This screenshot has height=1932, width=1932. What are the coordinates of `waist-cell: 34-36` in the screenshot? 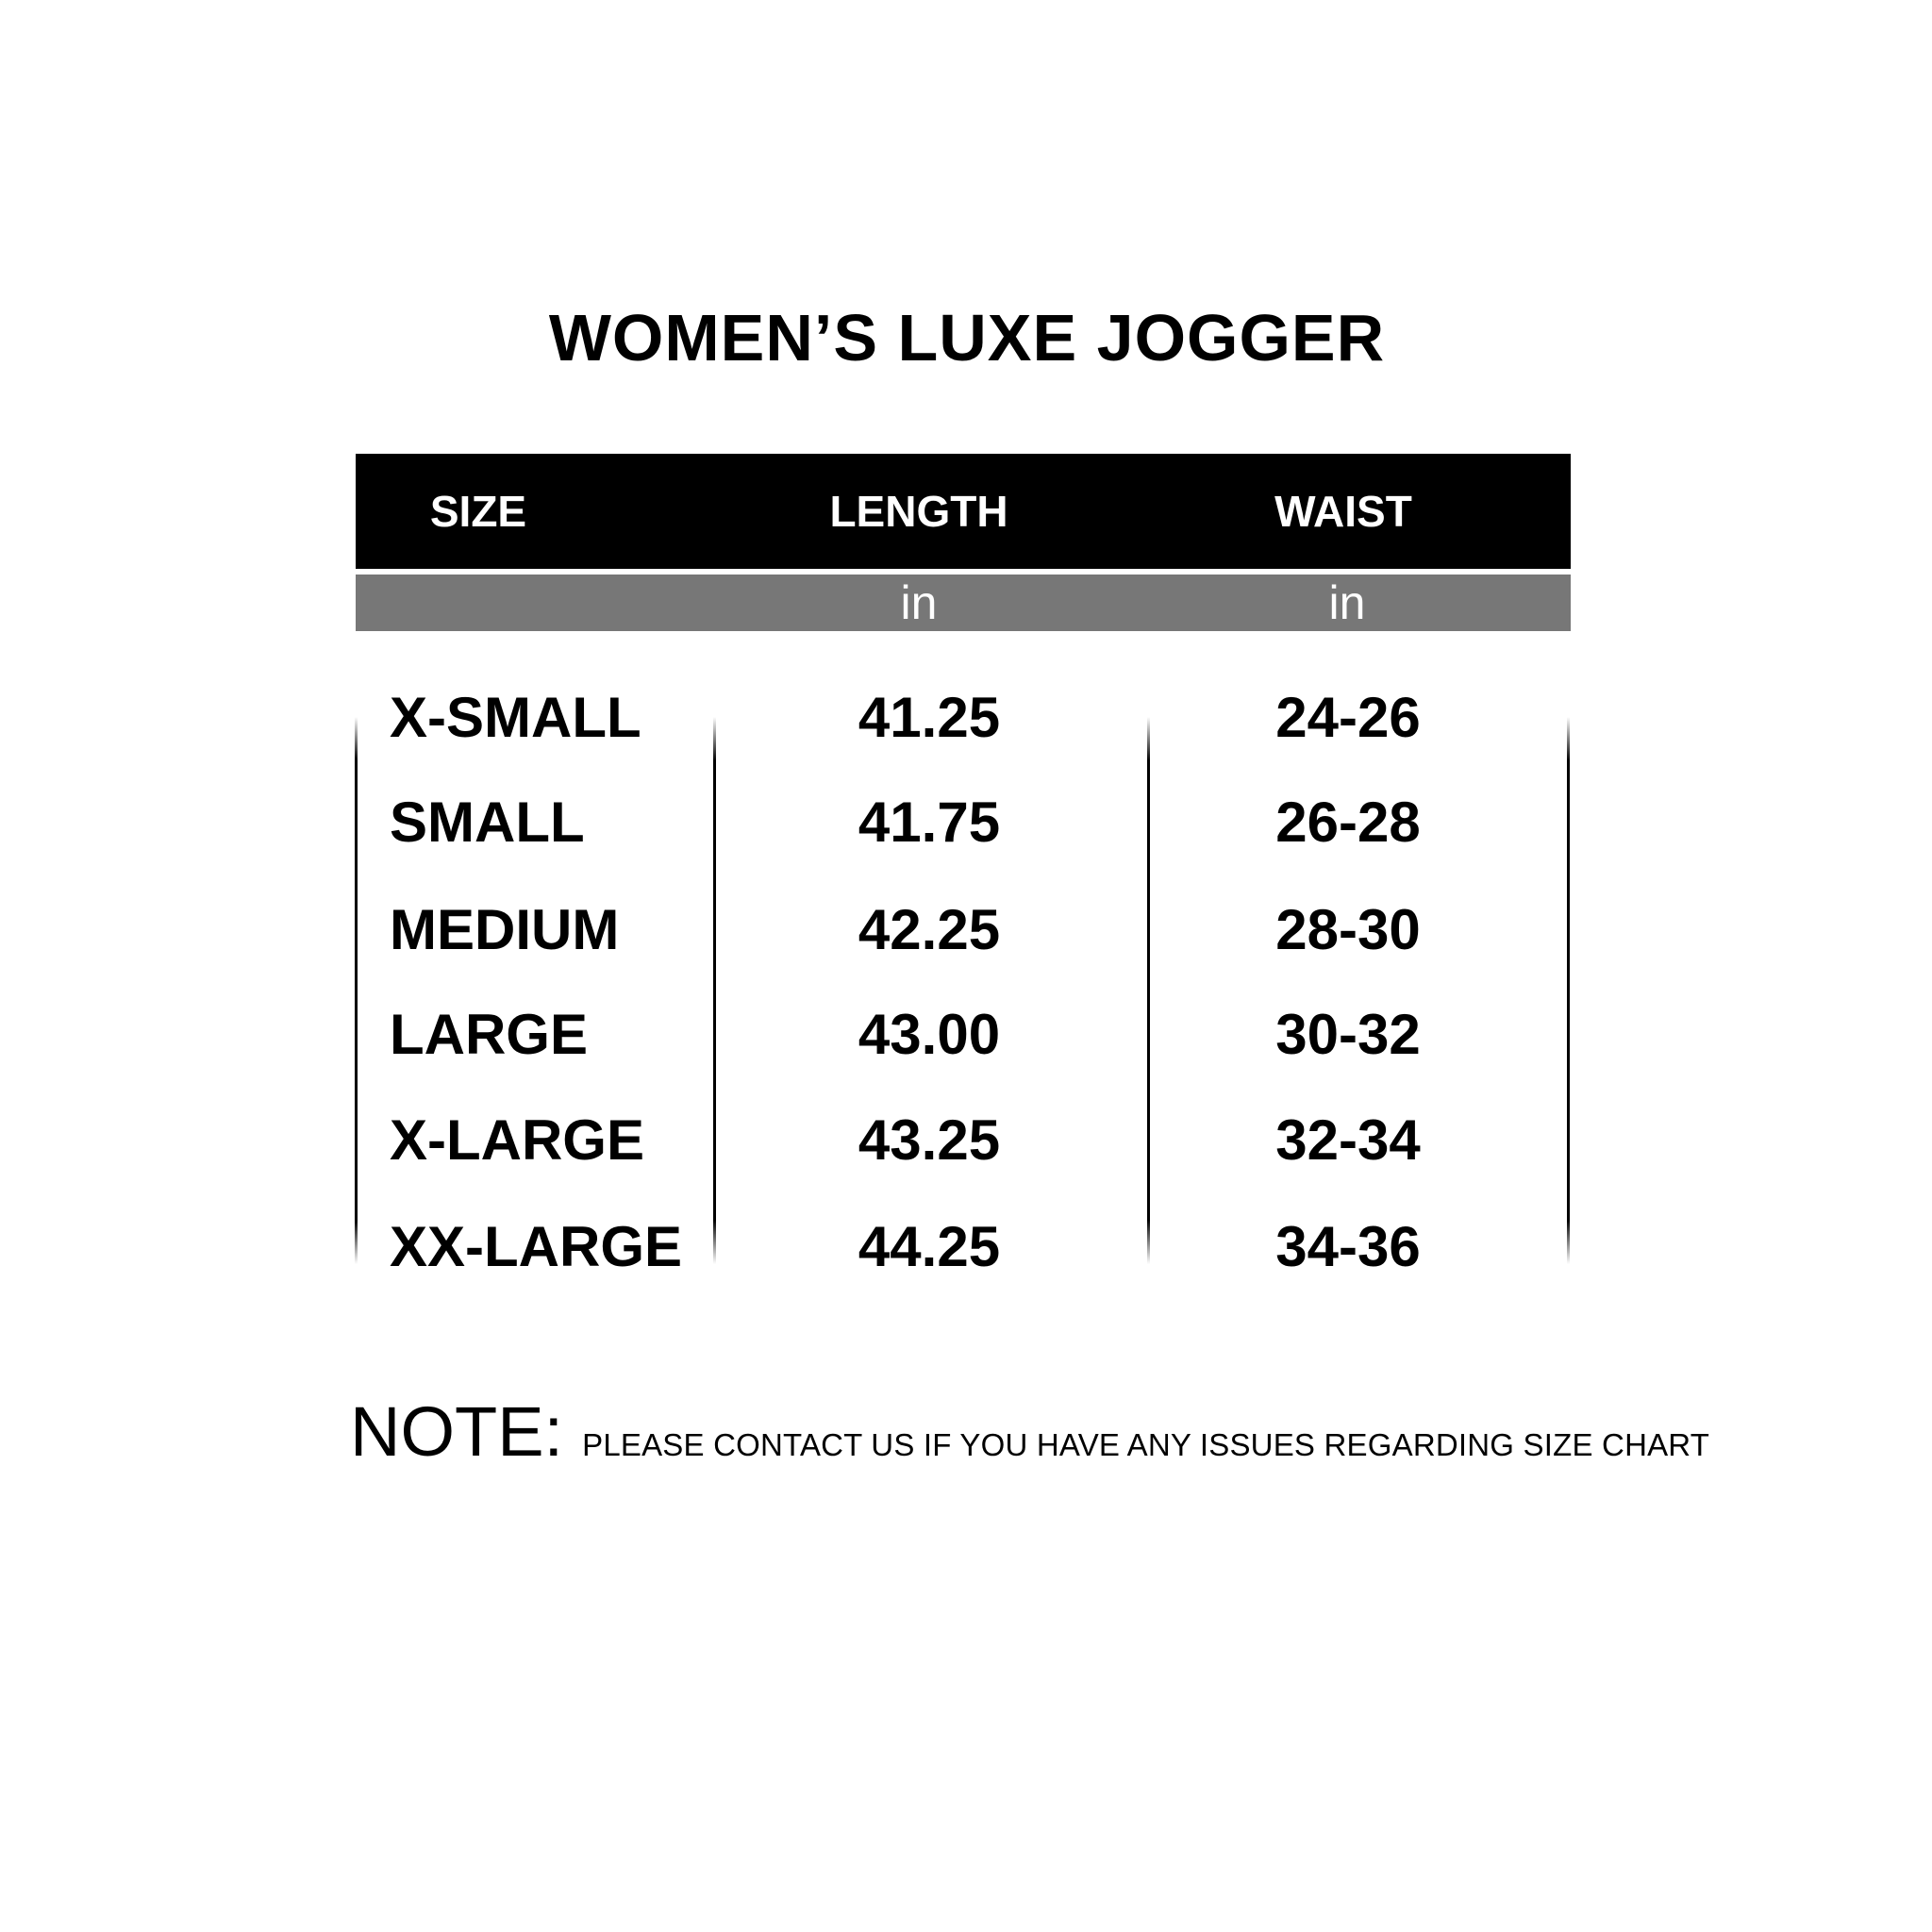 It's located at (1348, 1246).